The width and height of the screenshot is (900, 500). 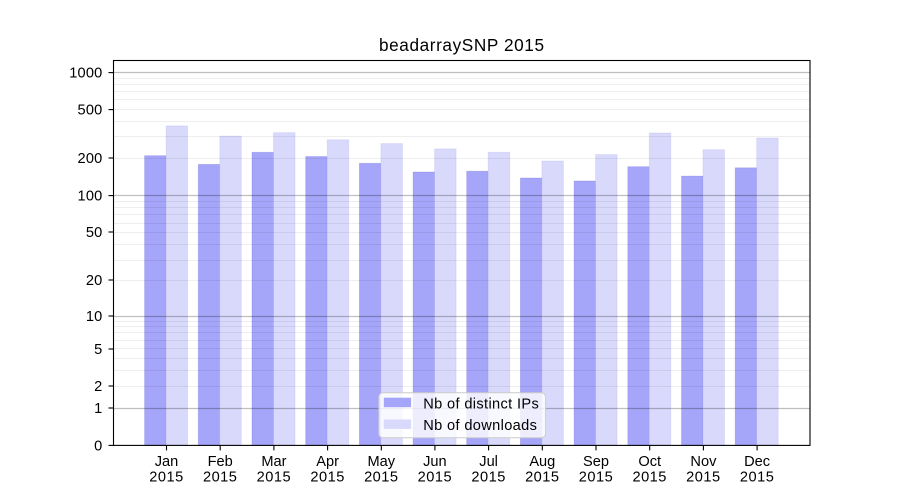 What do you see at coordinates (542, 462) in the screenshot?
I see `svg-text: Aug` at bounding box center [542, 462].